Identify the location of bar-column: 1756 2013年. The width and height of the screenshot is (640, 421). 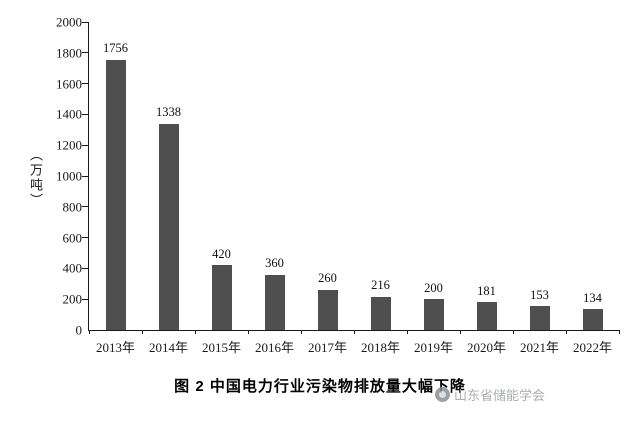
(115, 188).